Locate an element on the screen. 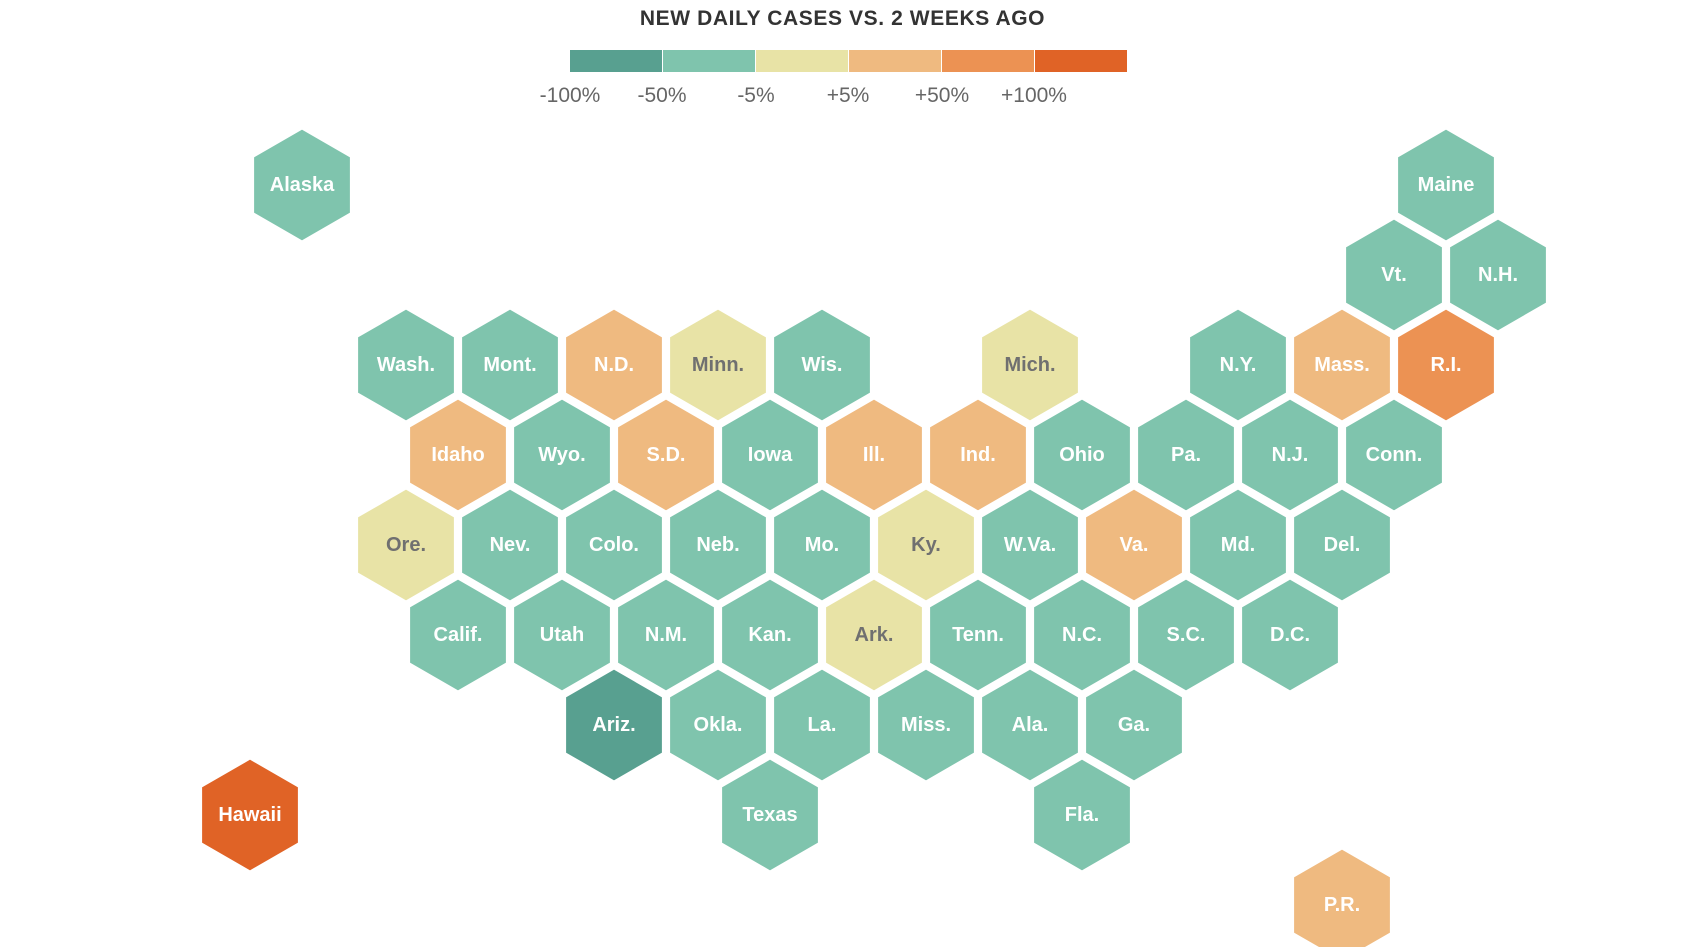 The width and height of the screenshot is (1685, 947). state-hex-kan: Kan. is located at coordinates (770, 635).